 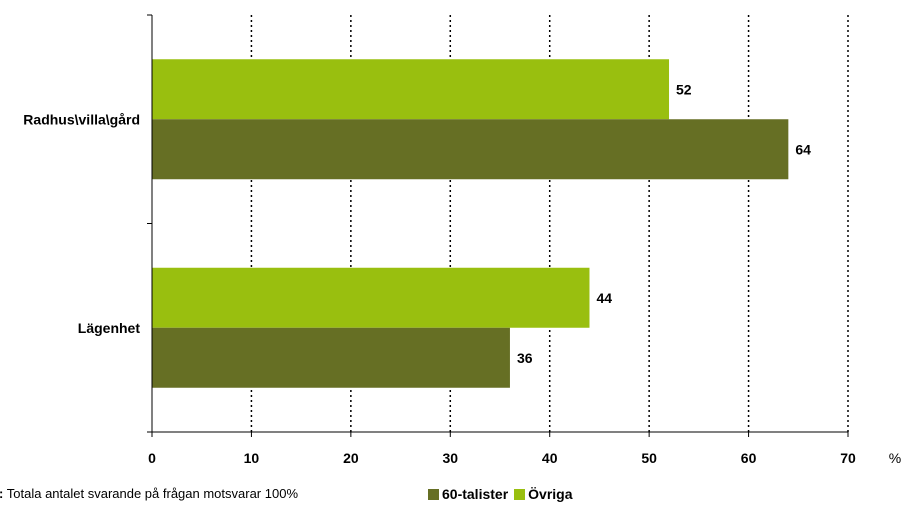 What do you see at coordinates (604, 298) in the screenshot?
I see `data-label-1-0: 44` at bounding box center [604, 298].